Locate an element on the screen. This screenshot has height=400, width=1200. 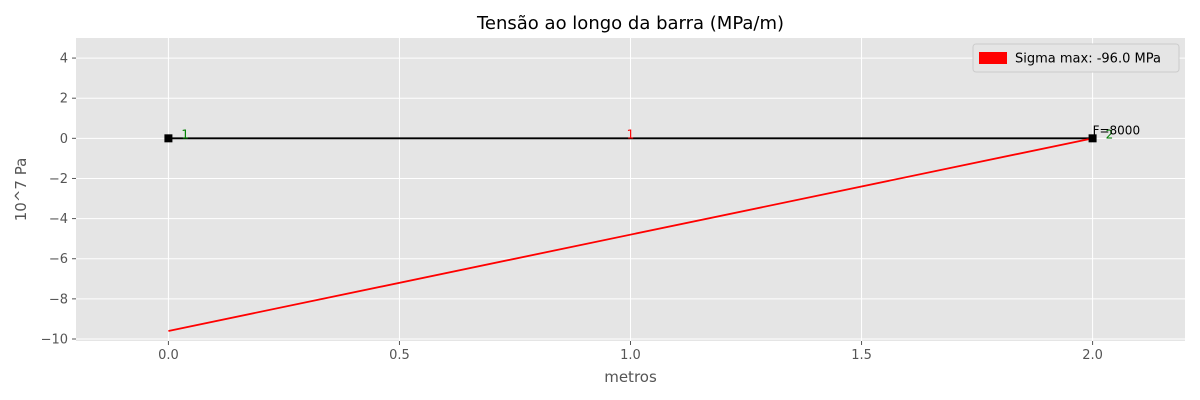
legend-box is located at coordinates (1076, 58).